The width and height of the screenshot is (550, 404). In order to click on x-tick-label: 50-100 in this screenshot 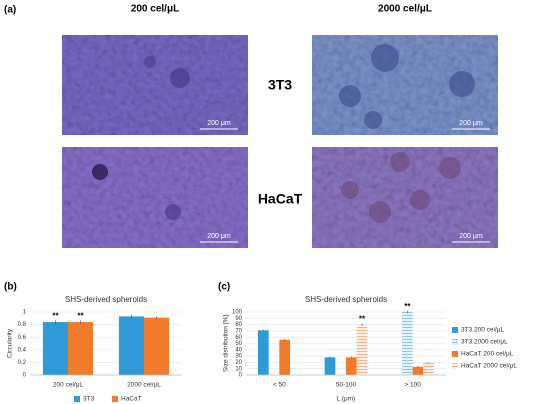, I will do `click(346, 385)`.